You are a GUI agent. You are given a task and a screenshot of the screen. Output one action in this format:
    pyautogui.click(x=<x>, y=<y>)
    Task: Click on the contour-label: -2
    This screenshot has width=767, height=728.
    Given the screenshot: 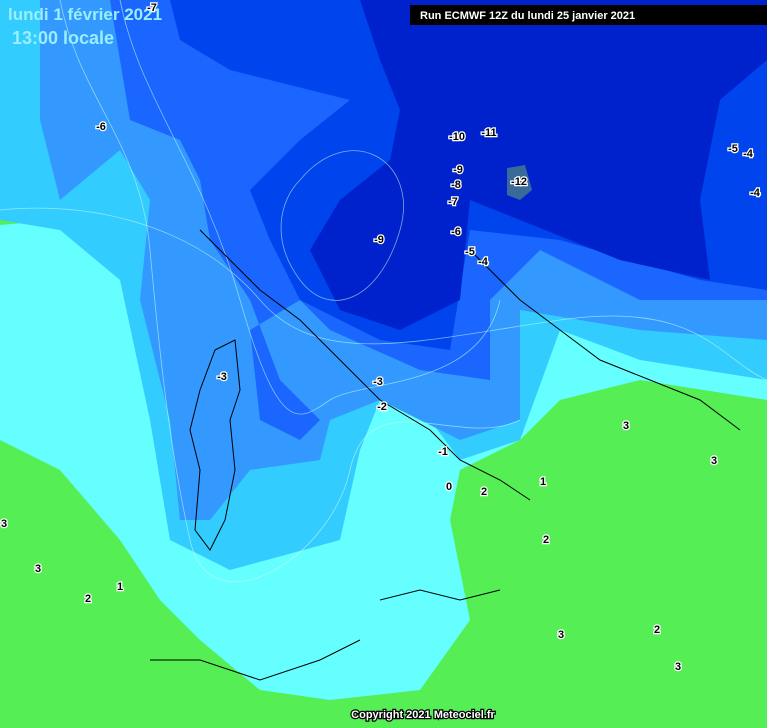 What is the action you would take?
    pyautogui.click(x=382, y=407)
    